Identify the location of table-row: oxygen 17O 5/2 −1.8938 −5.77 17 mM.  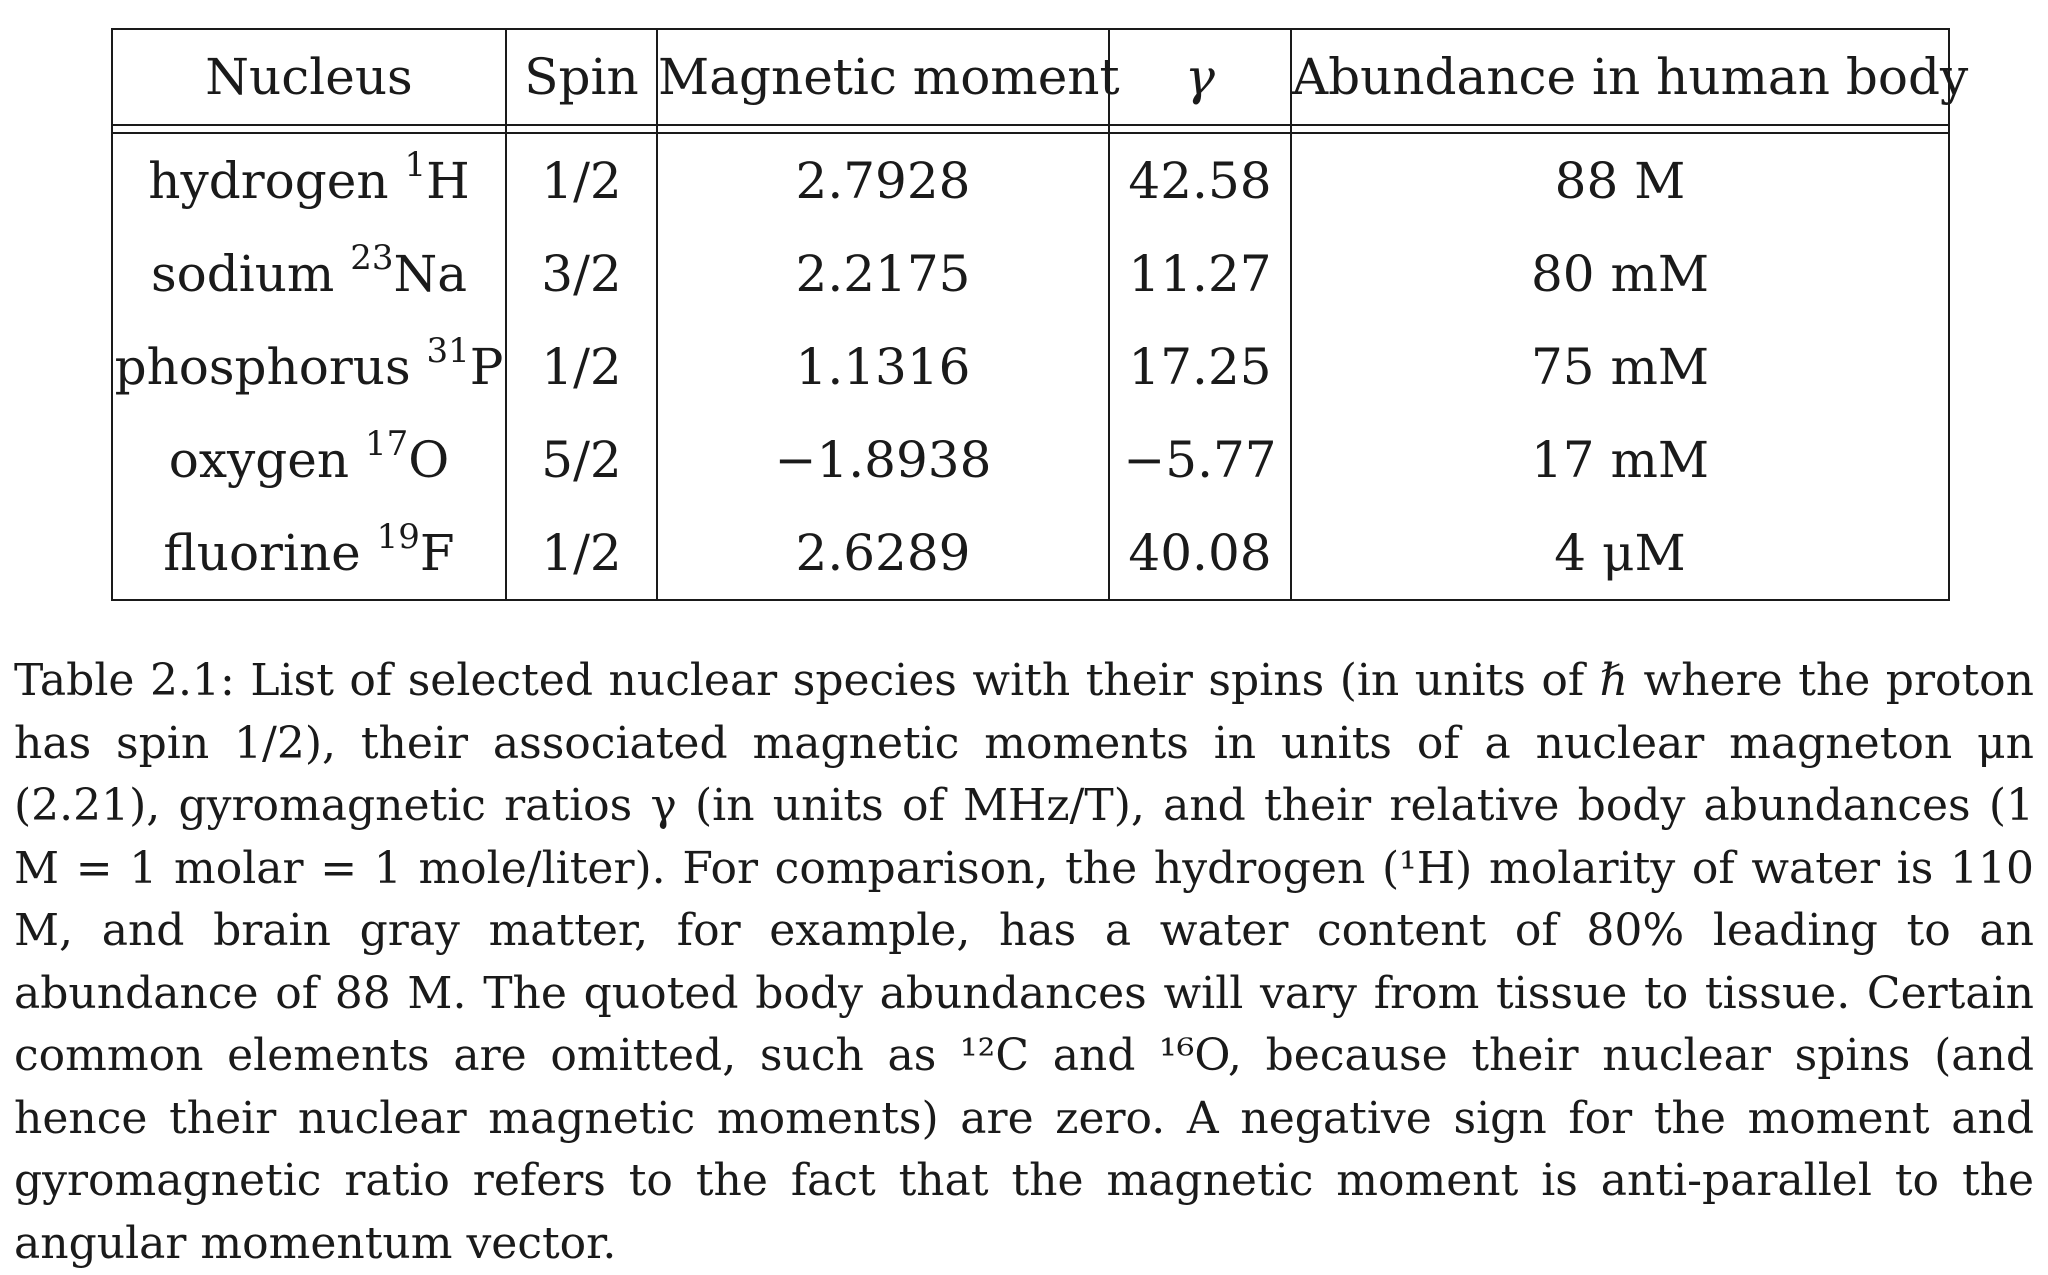
(1030, 459).